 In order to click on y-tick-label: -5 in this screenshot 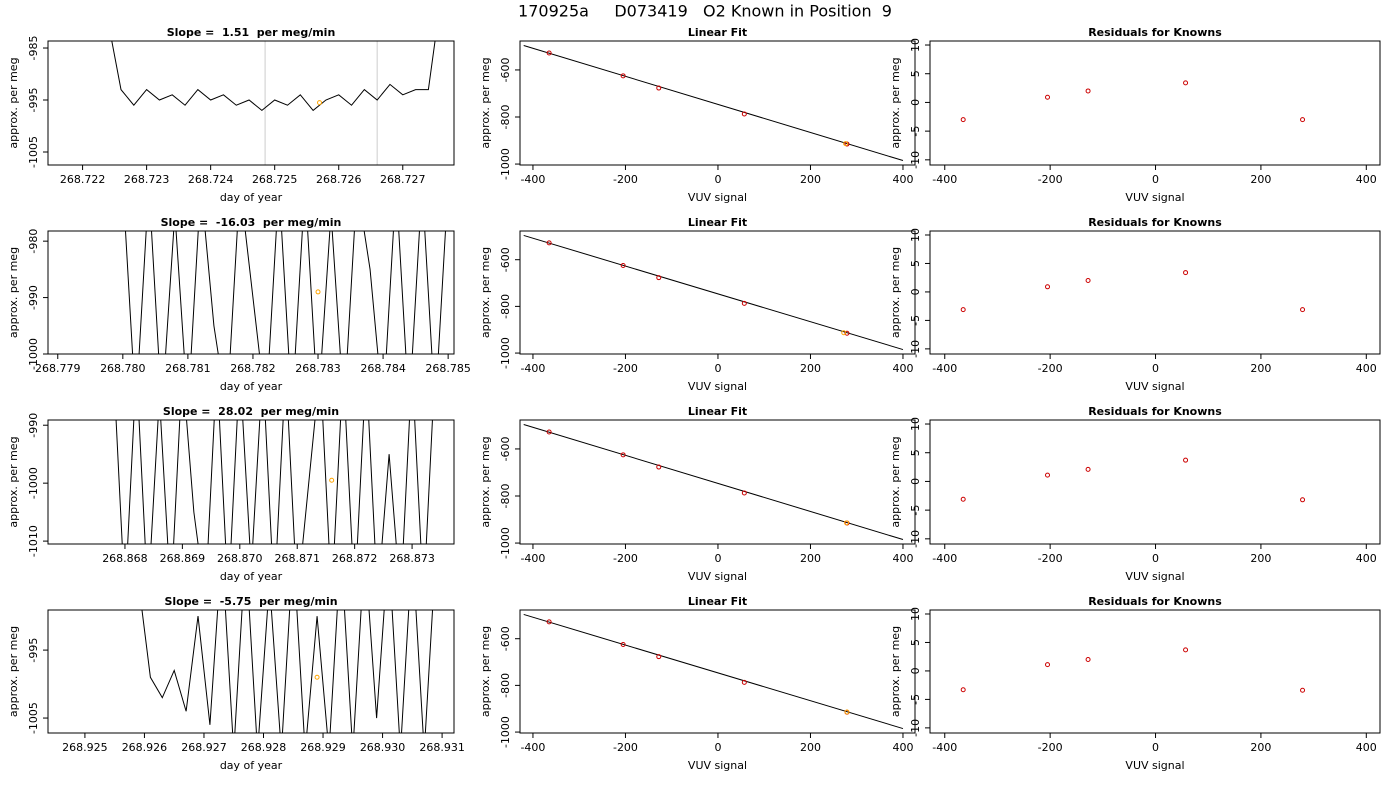, I will do `click(915, 699)`.